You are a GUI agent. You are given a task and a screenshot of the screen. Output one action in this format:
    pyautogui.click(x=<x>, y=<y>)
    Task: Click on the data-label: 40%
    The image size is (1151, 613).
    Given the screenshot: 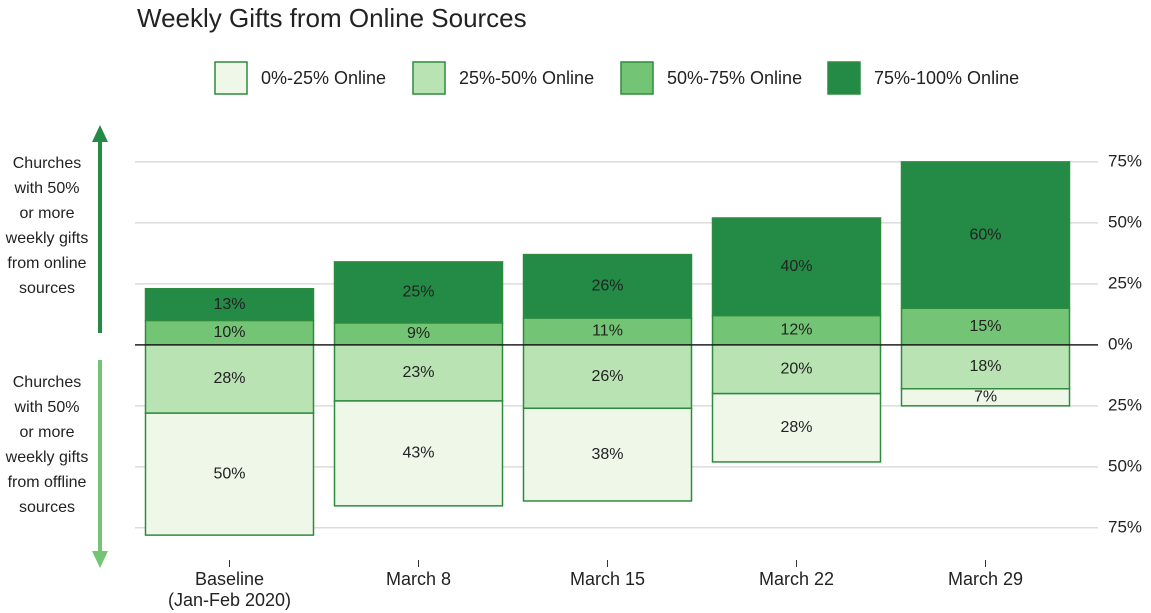 What is the action you would take?
    pyautogui.click(x=796, y=266)
    